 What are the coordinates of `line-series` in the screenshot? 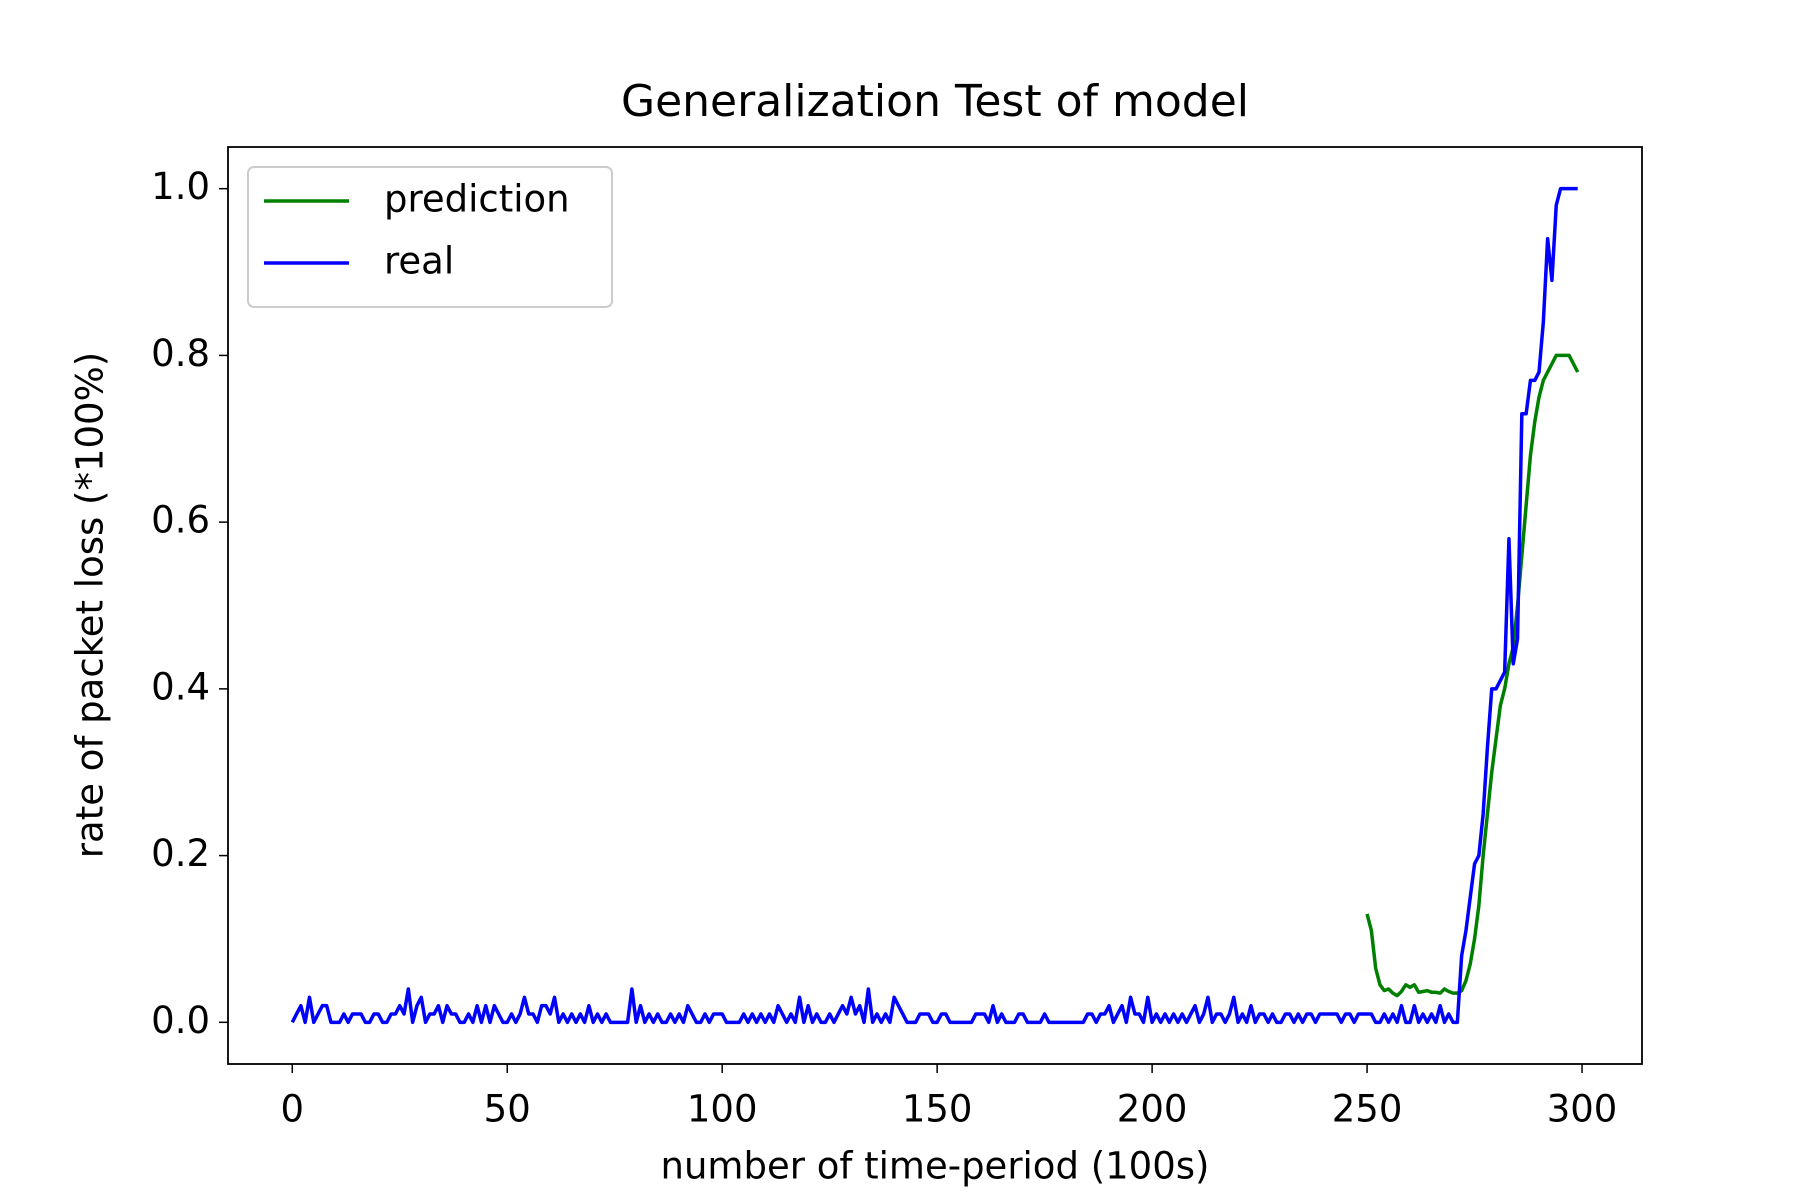 It's located at (1472, 675).